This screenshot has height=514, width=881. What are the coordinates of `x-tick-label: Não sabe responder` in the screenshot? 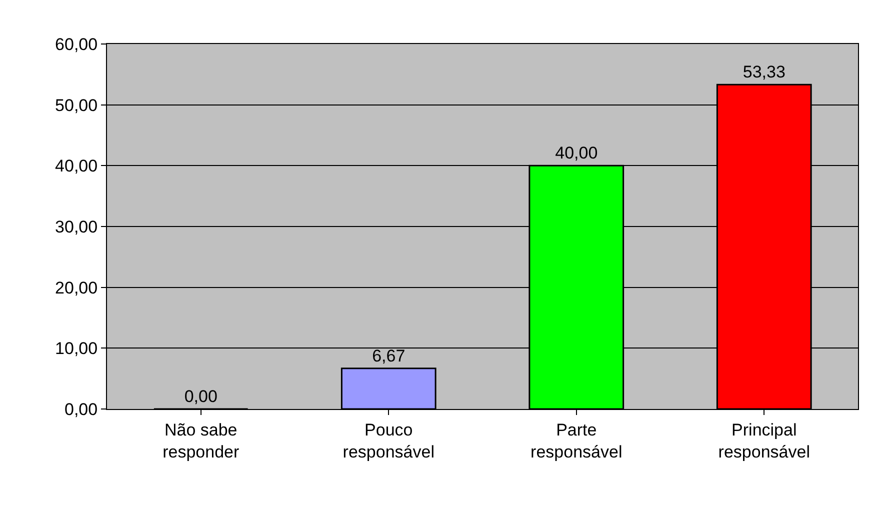 It's located at (201, 441).